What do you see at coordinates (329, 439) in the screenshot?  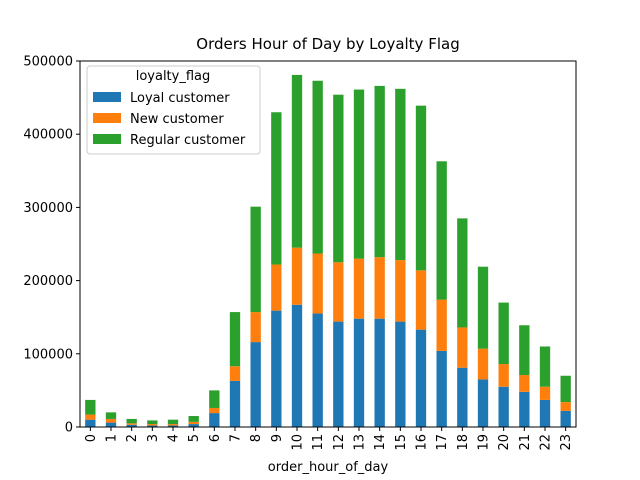 I see `x-axis: 0 1 2 3 4 5 6 7 8 9 10 11 12 13 14 15 16 17 18 19 20 21 22 23` at bounding box center [329, 439].